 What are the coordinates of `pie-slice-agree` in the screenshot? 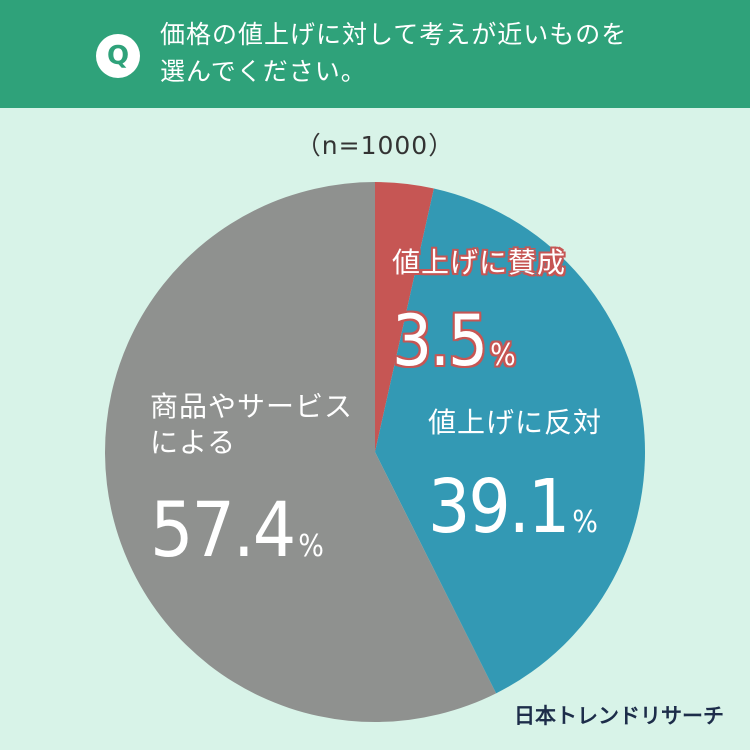 It's located at (404, 317).